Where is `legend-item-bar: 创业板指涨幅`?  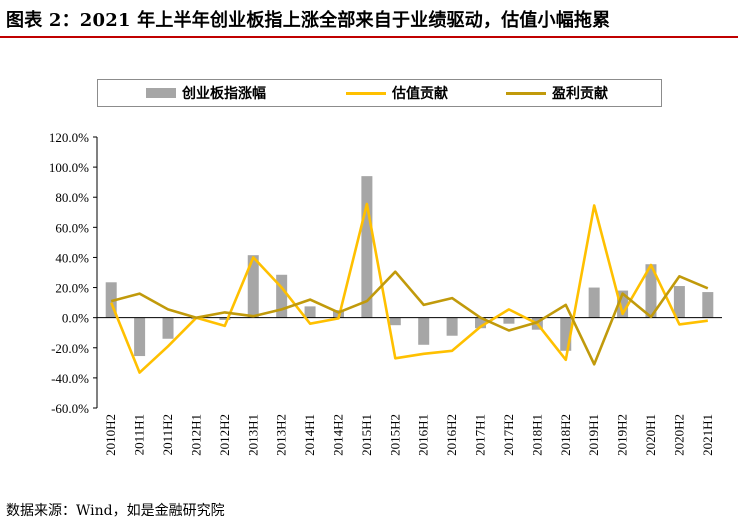 legend-item-bar: 创业板指涨幅 is located at coordinates (206, 93).